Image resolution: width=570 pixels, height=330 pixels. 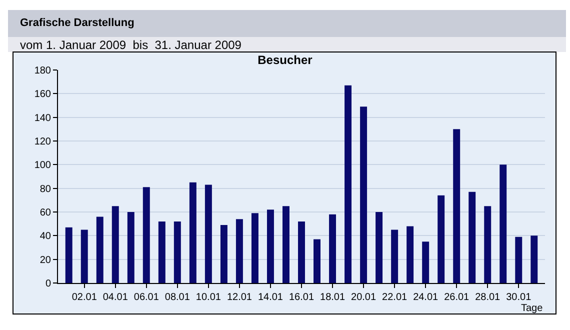 I want to click on x-tick-label: 26.01, so click(x=457, y=297).